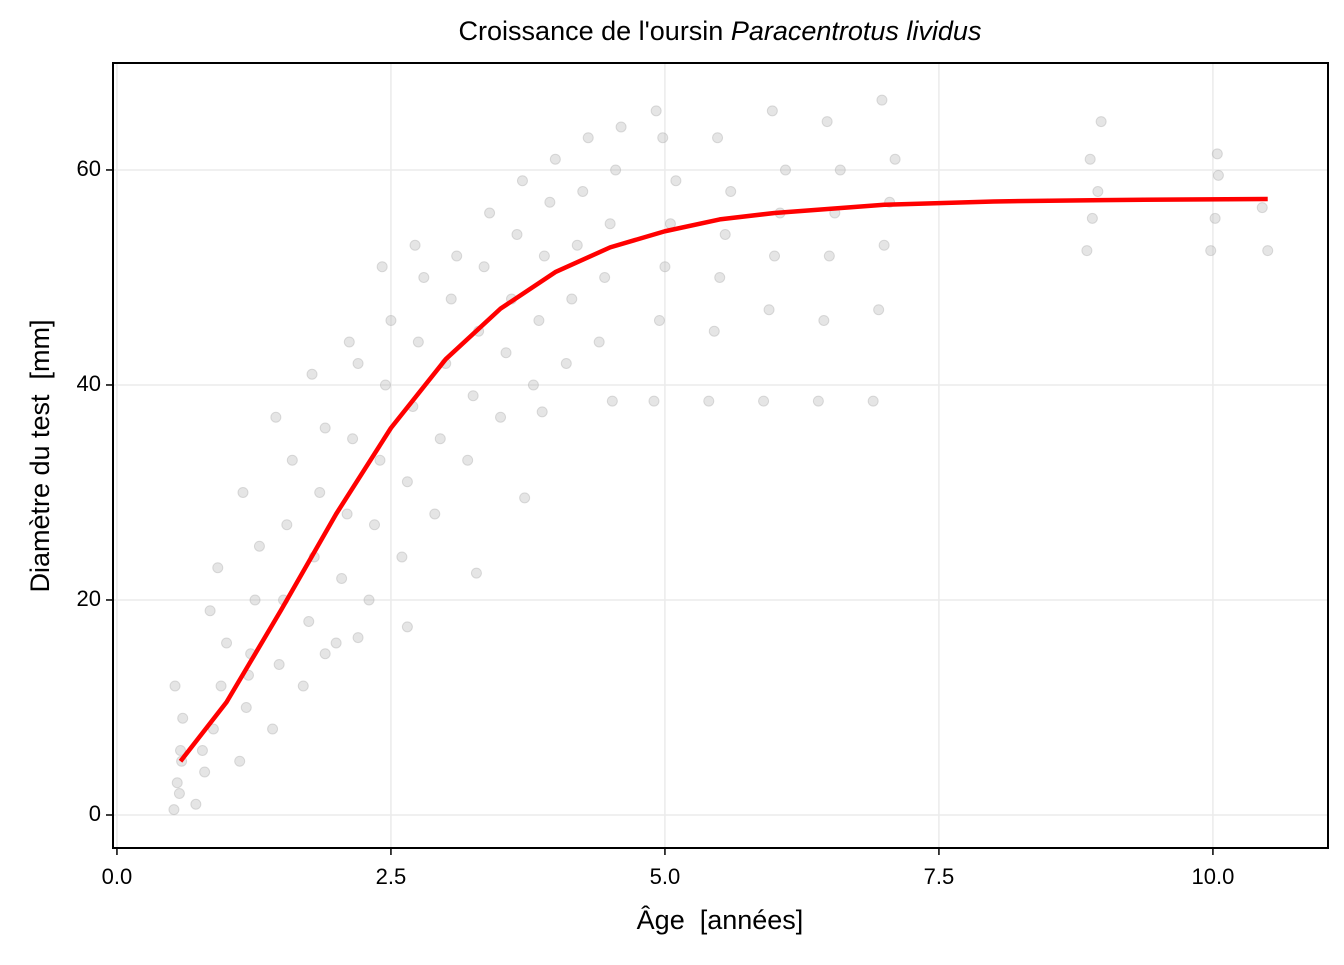 The height and width of the screenshot is (965, 1344). Describe the element at coordinates (40, 455) in the screenshot. I see `y-axis-label: Diamètre du test [mm]` at that location.